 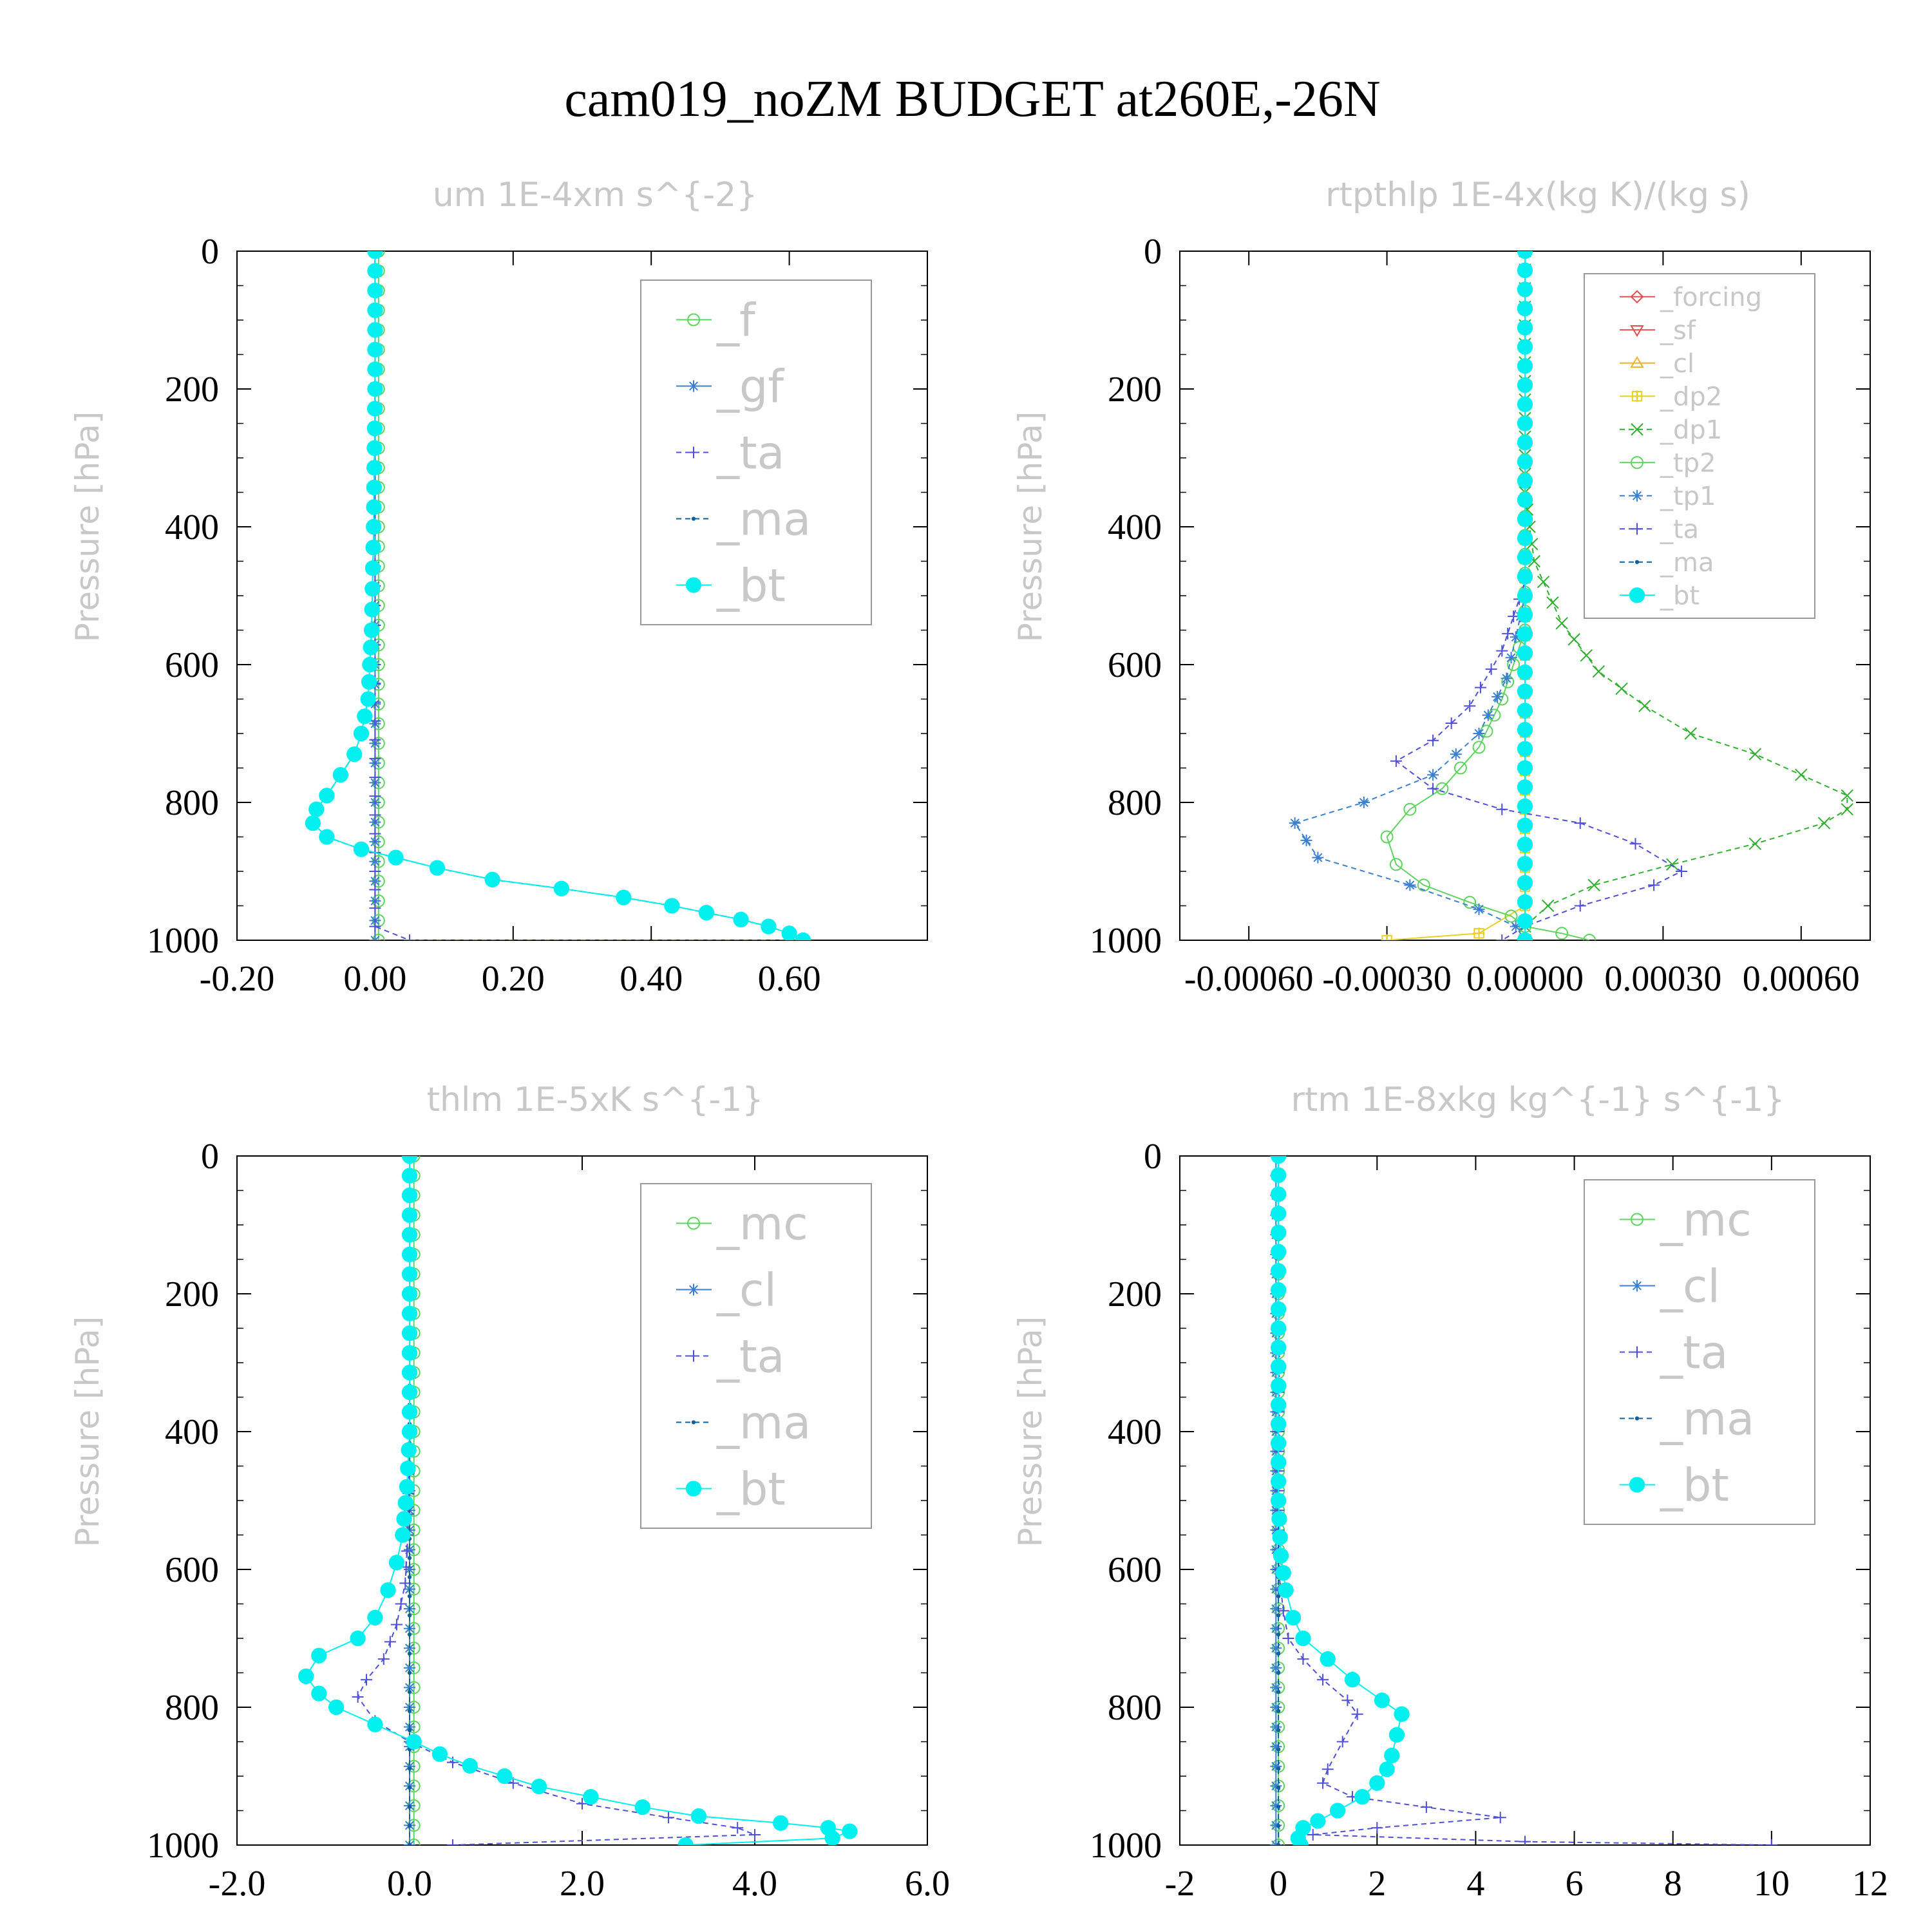 What do you see at coordinates (582, 1884) in the screenshot?
I see `x-tick-label: 2.0` at bounding box center [582, 1884].